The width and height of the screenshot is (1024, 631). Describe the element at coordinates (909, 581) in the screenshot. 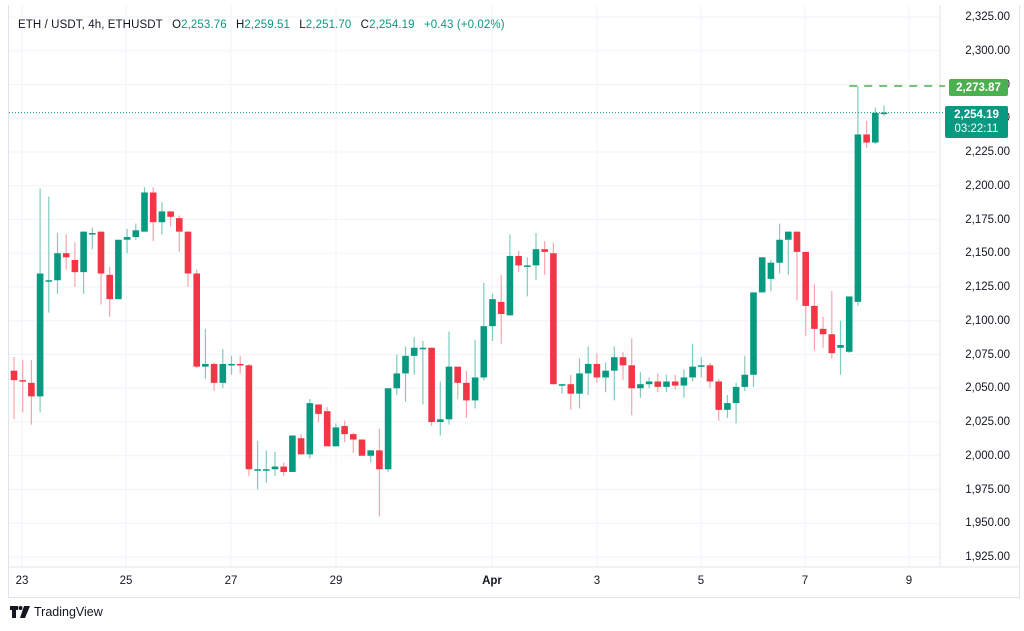

I see `time-tick-label: 9` at that location.